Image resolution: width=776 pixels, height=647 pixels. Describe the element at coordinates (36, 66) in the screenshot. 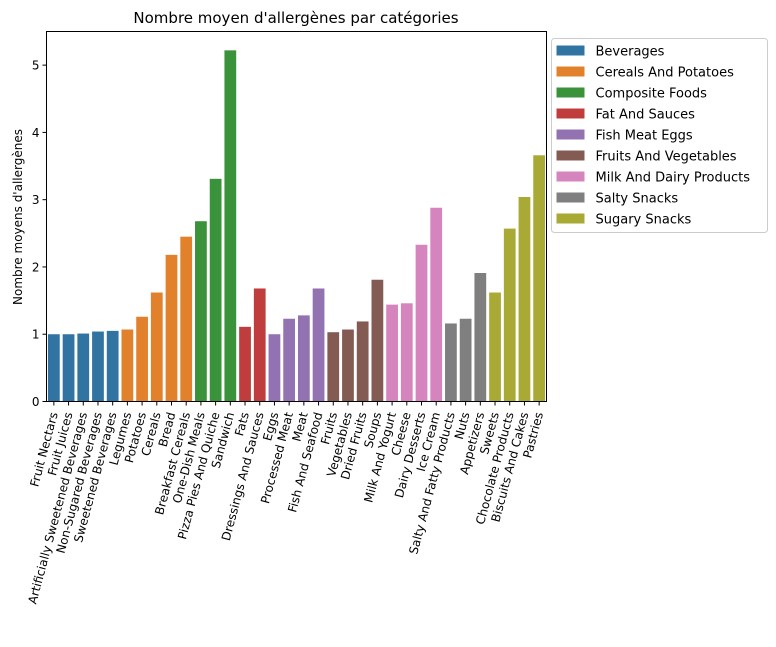

I see `y-tick-label: 5` at that location.